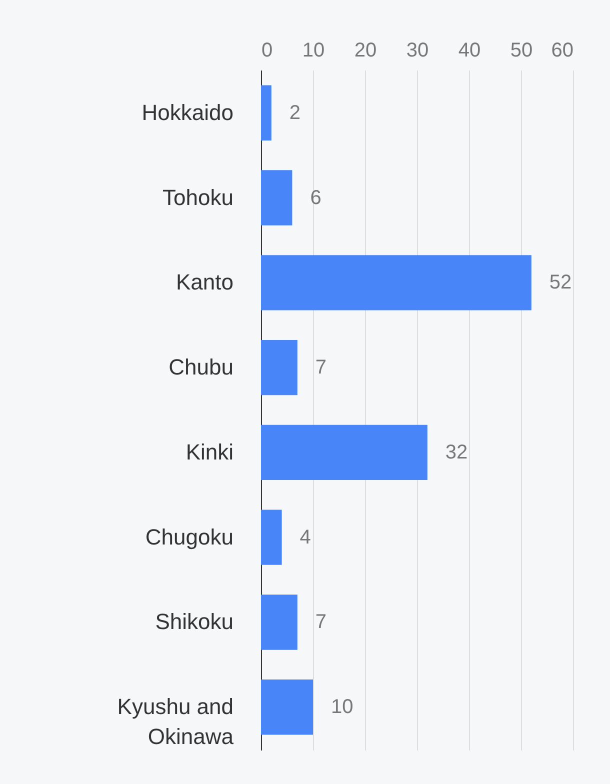 This screenshot has height=784, width=610. I want to click on data-label: 10, so click(342, 707).